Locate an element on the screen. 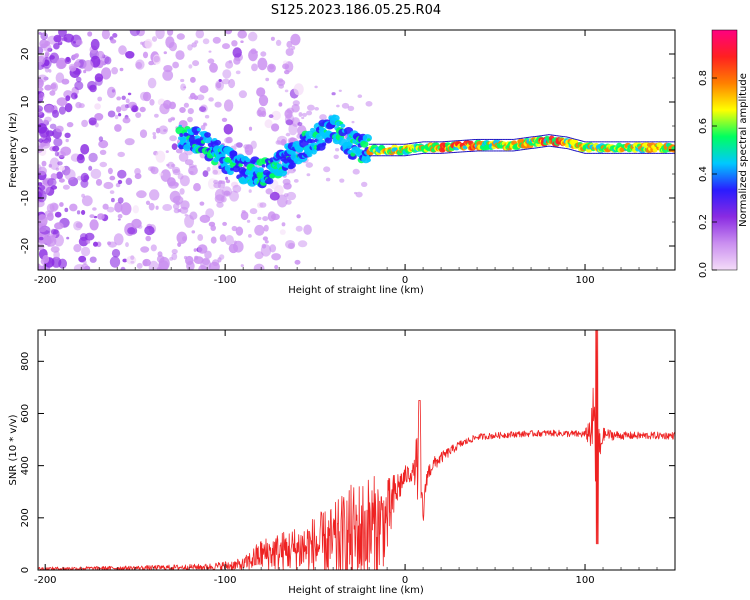 The width and height of the screenshot is (750, 600). snr-x-tick-label: -100 is located at coordinates (225, 580).